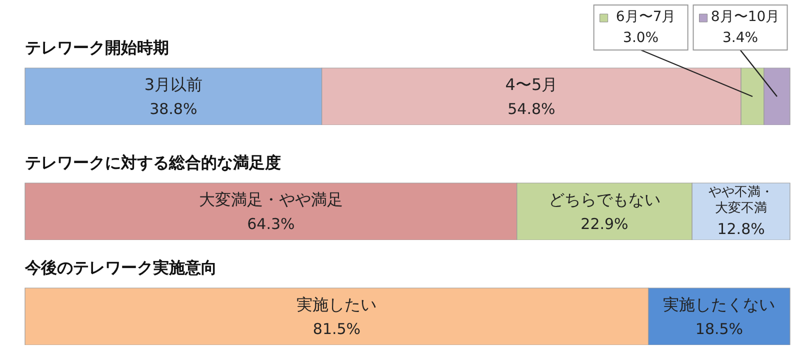 The image size is (800, 355). Describe the element at coordinates (646, 17) in the screenshot. I see `legend-label: 6月〜7月` at that location.